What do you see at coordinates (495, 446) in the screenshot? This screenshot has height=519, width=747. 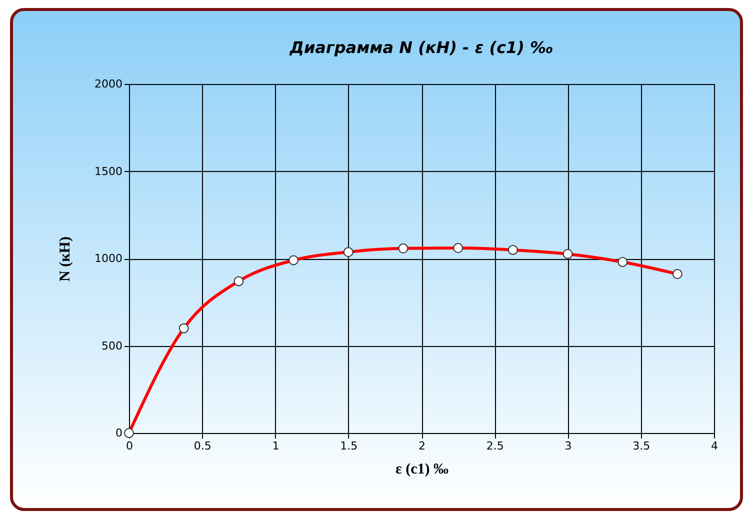 I see `x-tick-label: 2.5` at bounding box center [495, 446].